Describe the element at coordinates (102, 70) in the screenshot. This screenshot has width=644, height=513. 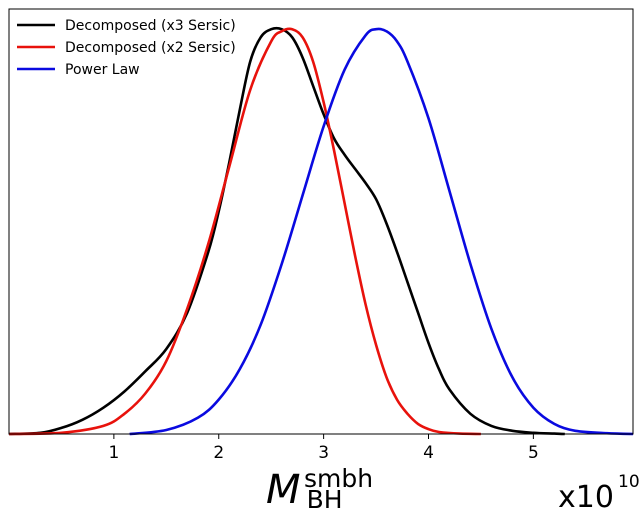
I see `legend-label-3: Power Law` at that location.